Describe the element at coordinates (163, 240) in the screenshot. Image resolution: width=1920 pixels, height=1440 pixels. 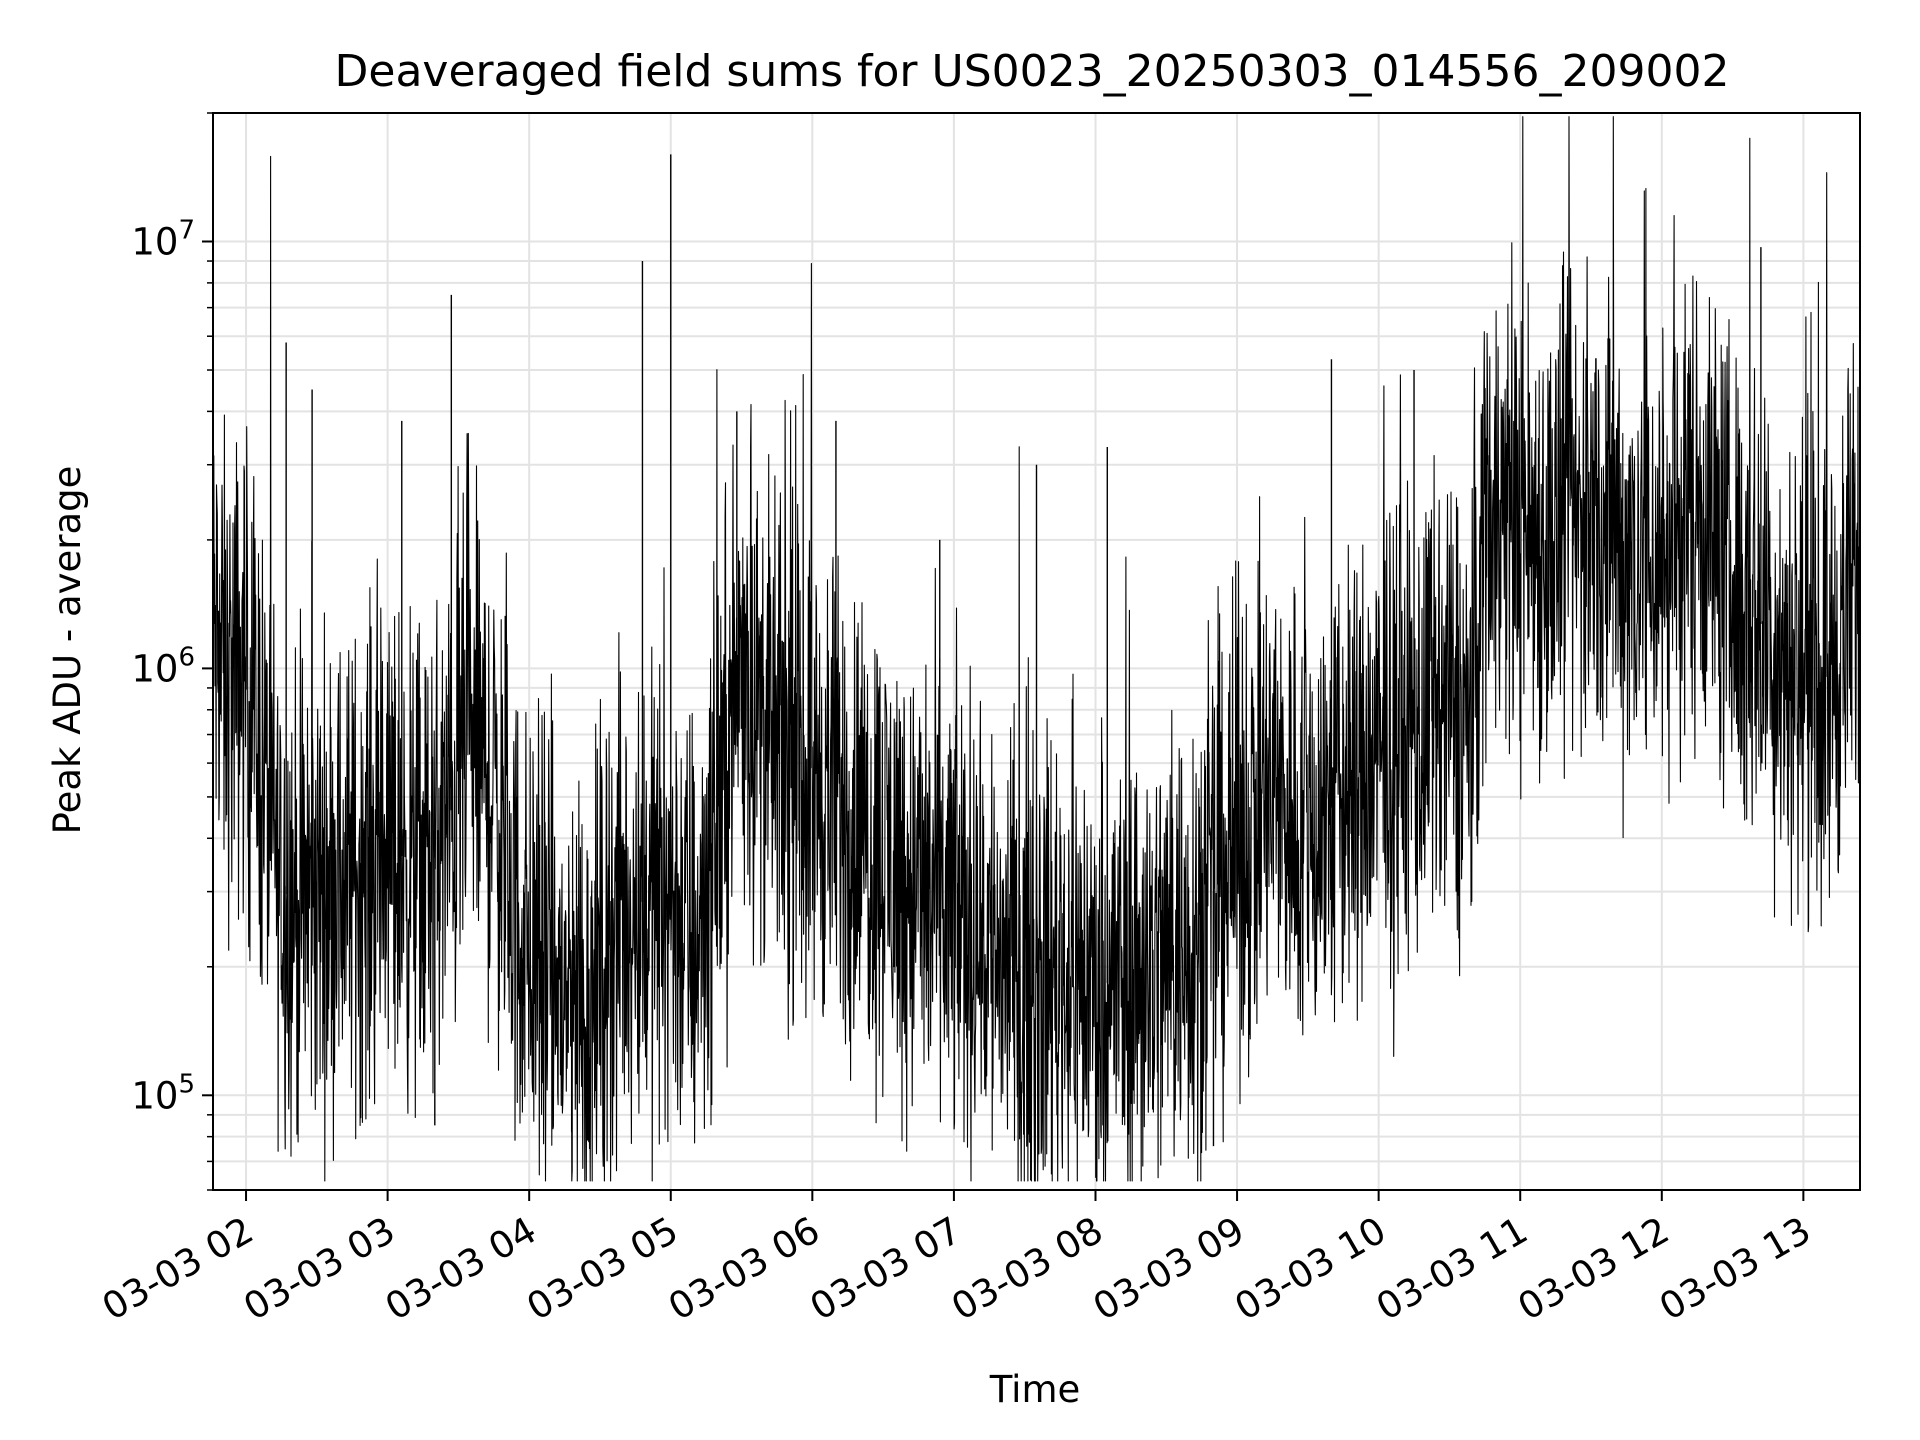
I see `y-tick-label: 107` at that location.